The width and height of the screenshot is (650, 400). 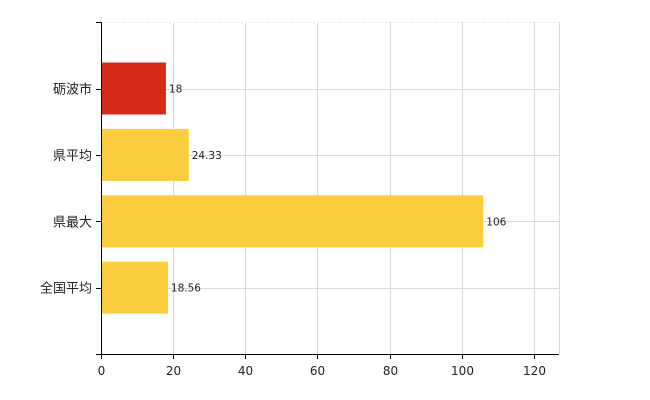 What do you see at coordinates (72, 90) in the screenshot?
I see `category-label: 砺波市` at bounding box center [72, 90].